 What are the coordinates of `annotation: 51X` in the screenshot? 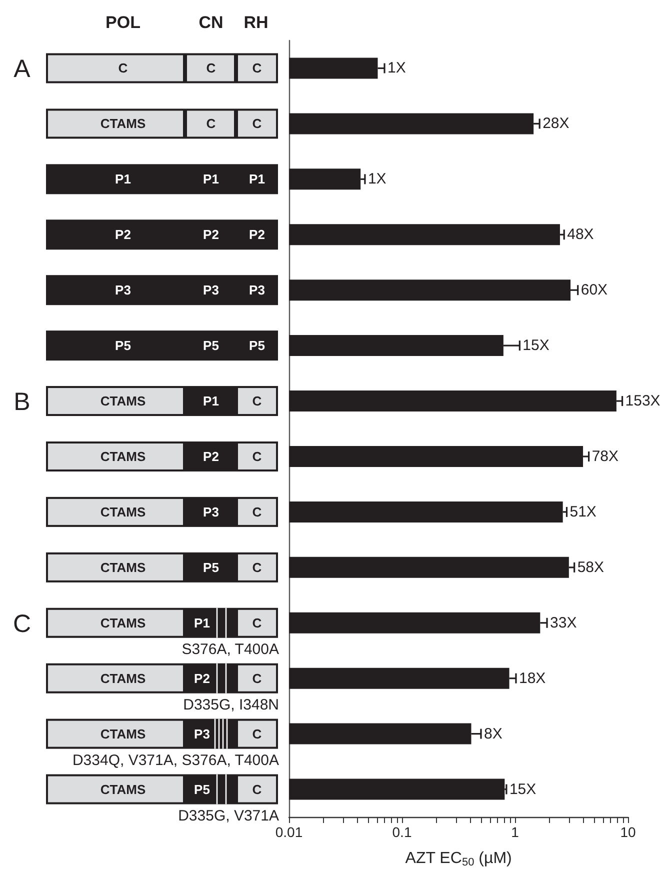 It's located at (583, 511).